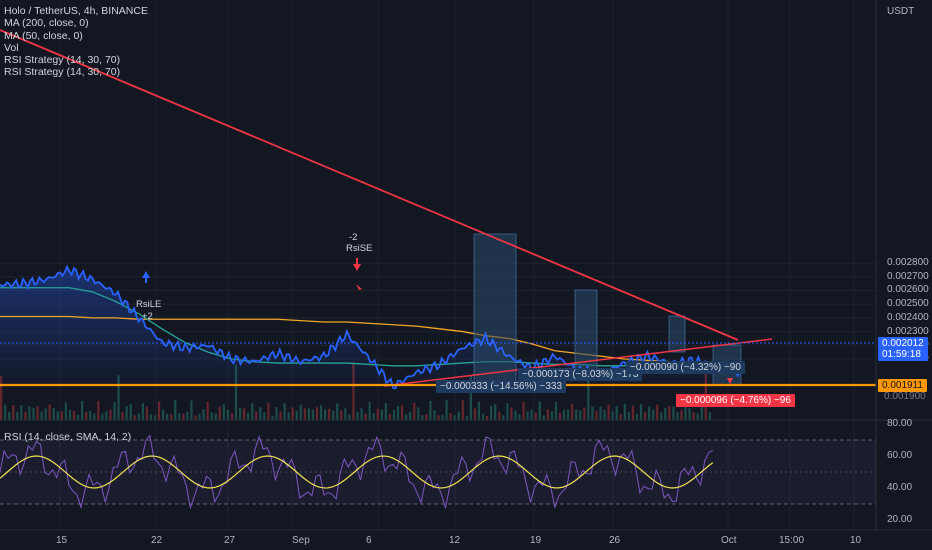 This screenshot has height=550, width=932. I want to click on rsi-line, so click(357, 472).